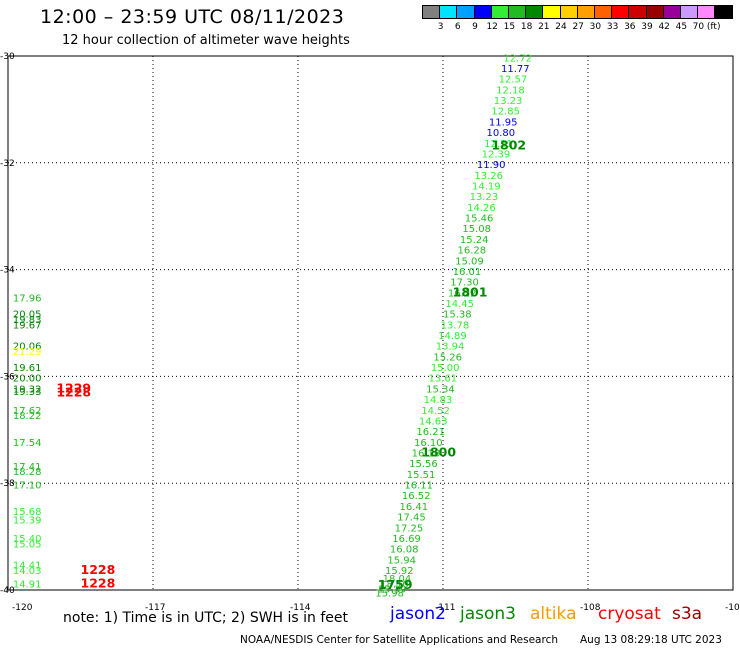 The image size is (740, 650). What do you see at coordinates (496, 154) in the screenshot?
I see `wave-height-value: 12.39` at bounding box center [496, 154].